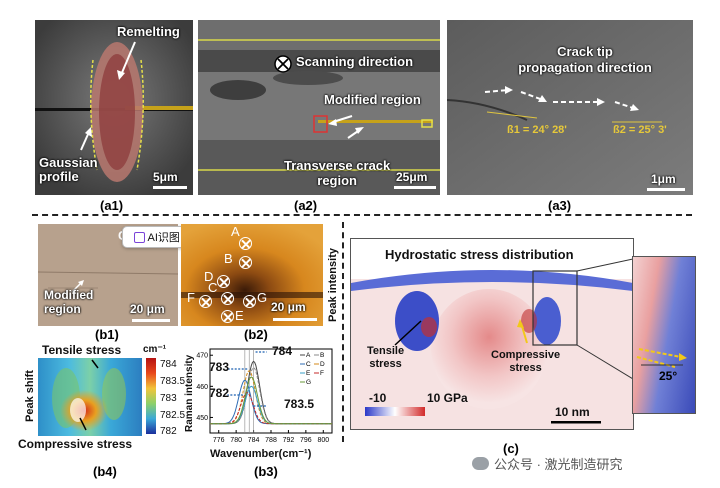 The width and height of the screenshot is (720, 488). I want to click on md-stress-map, so click(492, 343).